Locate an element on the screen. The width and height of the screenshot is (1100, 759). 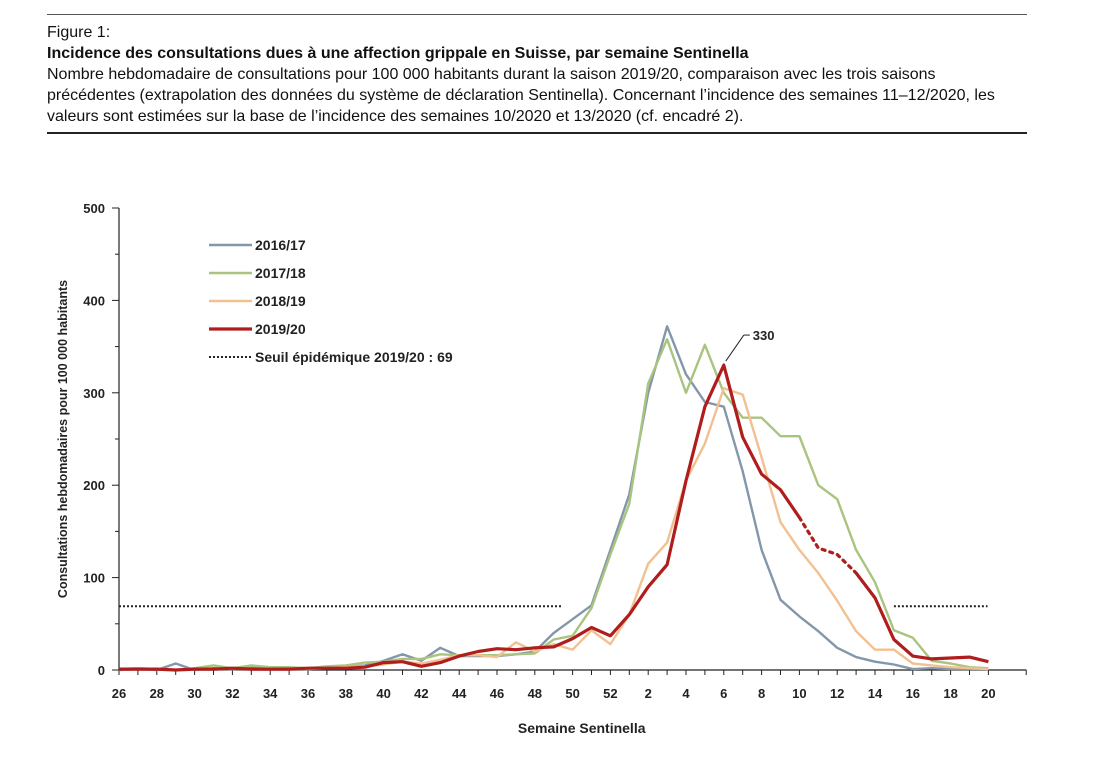
legend-label: 2019/20 is located at coordinates (280, 329).